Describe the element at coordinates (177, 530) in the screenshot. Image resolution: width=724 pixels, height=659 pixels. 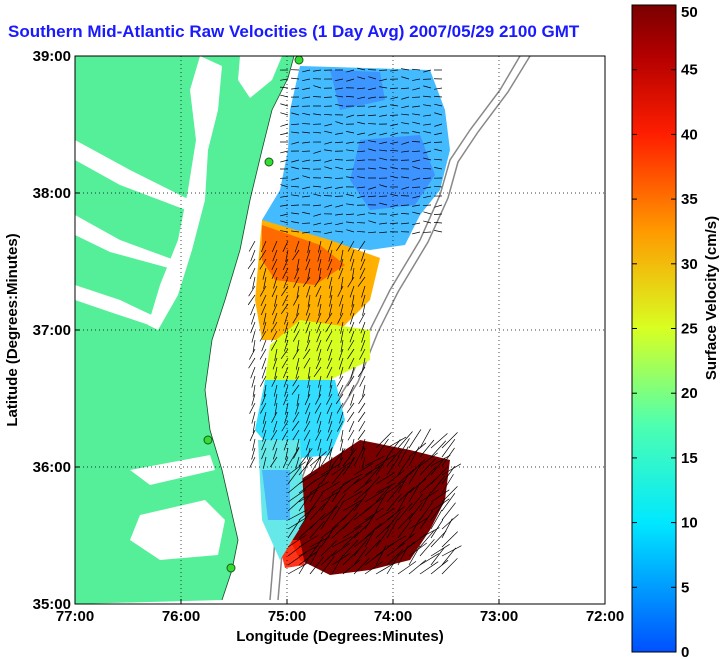
I see `pamlico-sound` at that location.